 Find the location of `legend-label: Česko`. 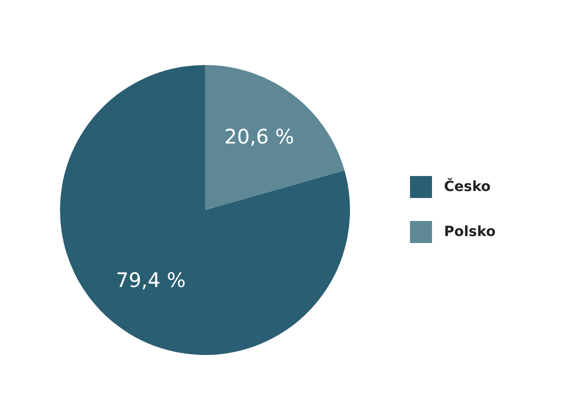

legend-label: Česko is located at coordinates (467, 187).